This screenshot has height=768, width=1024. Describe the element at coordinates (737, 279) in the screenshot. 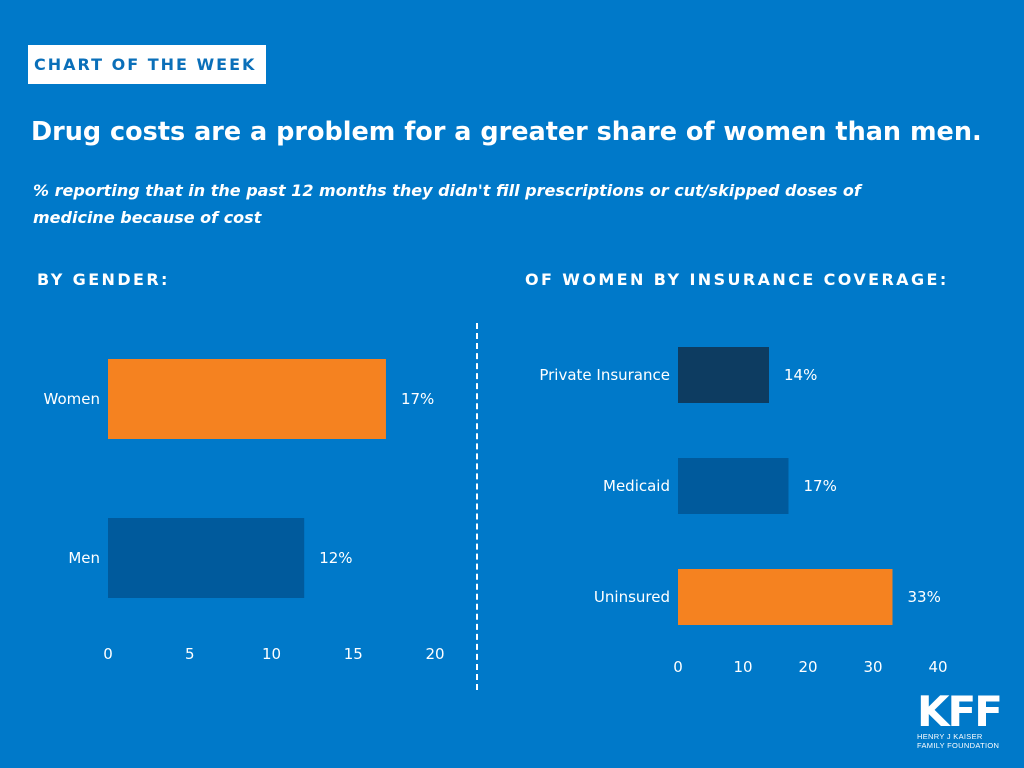

I see `insurance-section-label: OF WOMEN BY INSURANCE COVERAGE:` at that location.